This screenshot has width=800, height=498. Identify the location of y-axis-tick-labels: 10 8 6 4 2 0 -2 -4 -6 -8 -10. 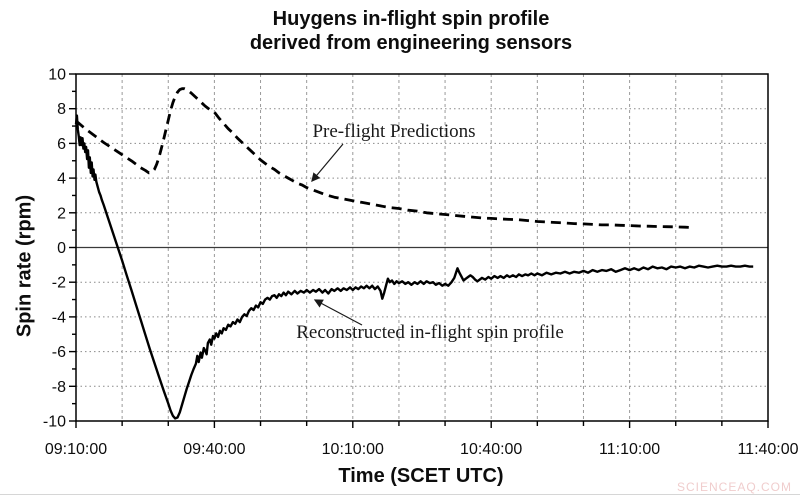
(54, 249).